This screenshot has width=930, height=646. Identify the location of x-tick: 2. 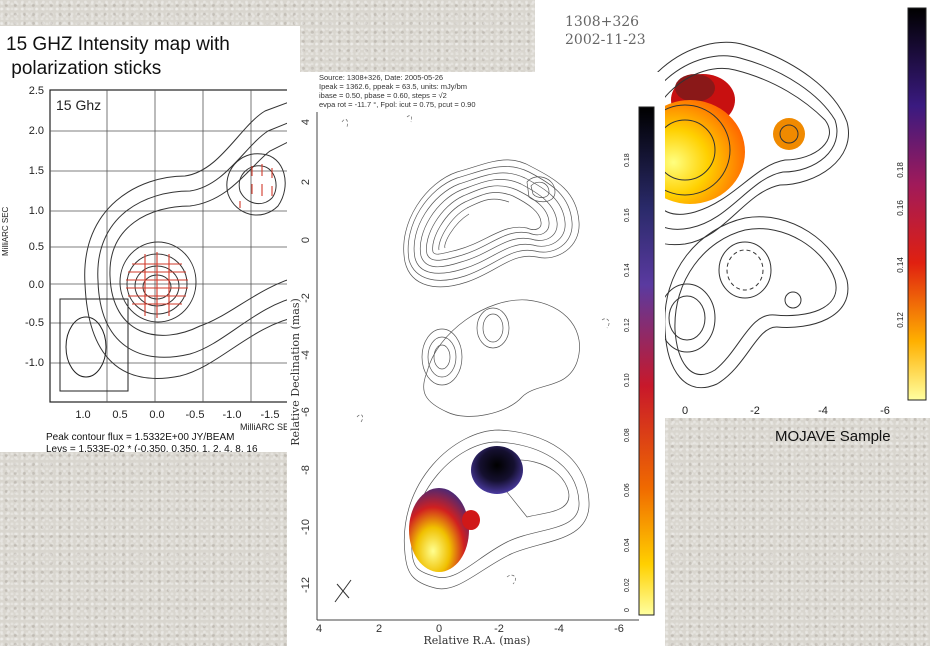
(379, 629).